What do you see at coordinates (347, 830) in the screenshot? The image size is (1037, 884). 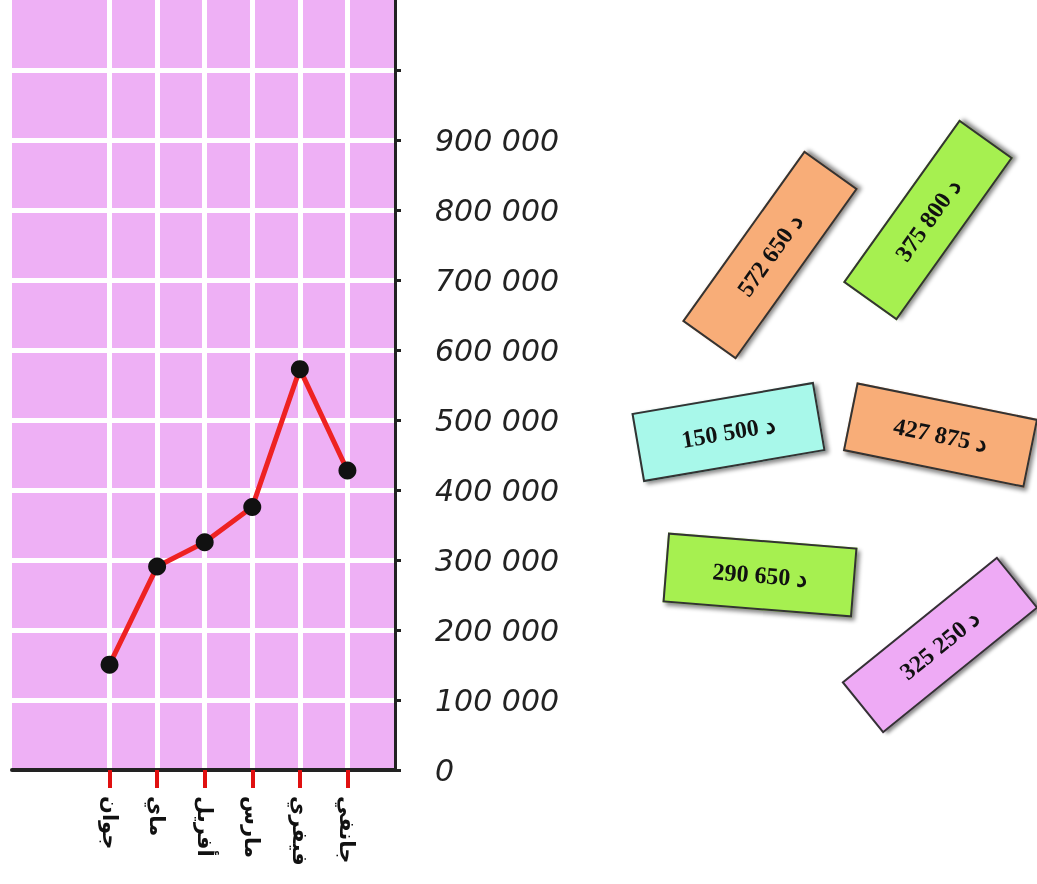 I see `x-tick-label: جانفي` at bounding box center [347, 830].